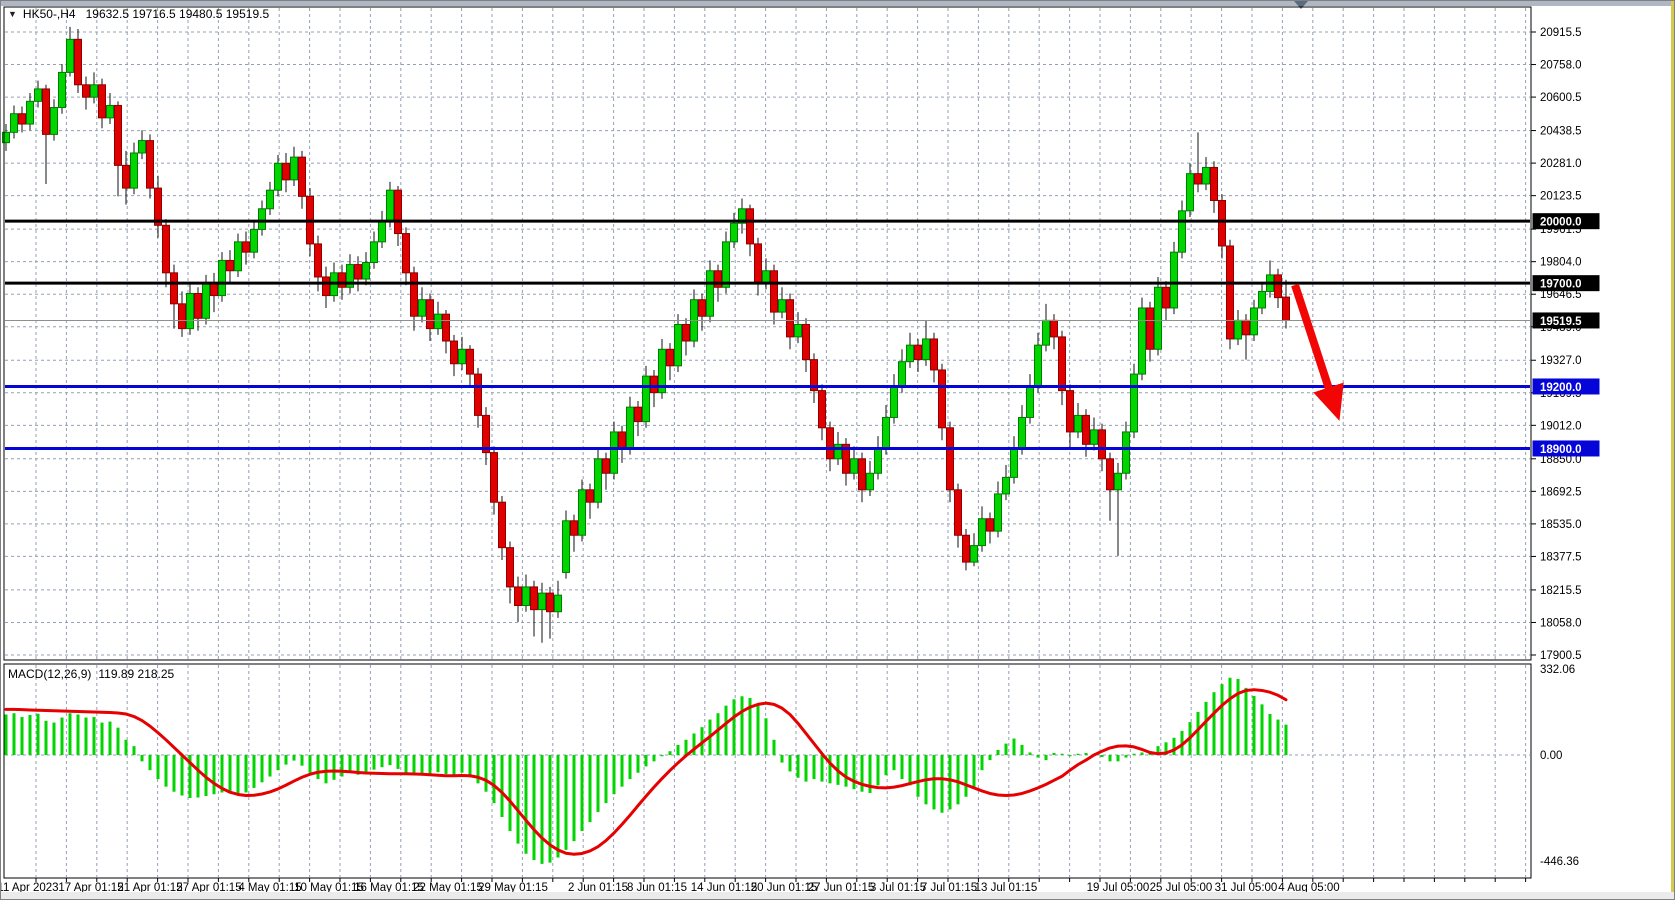  I want to click on chart-shift-marker-icon, so click(1301, 5).